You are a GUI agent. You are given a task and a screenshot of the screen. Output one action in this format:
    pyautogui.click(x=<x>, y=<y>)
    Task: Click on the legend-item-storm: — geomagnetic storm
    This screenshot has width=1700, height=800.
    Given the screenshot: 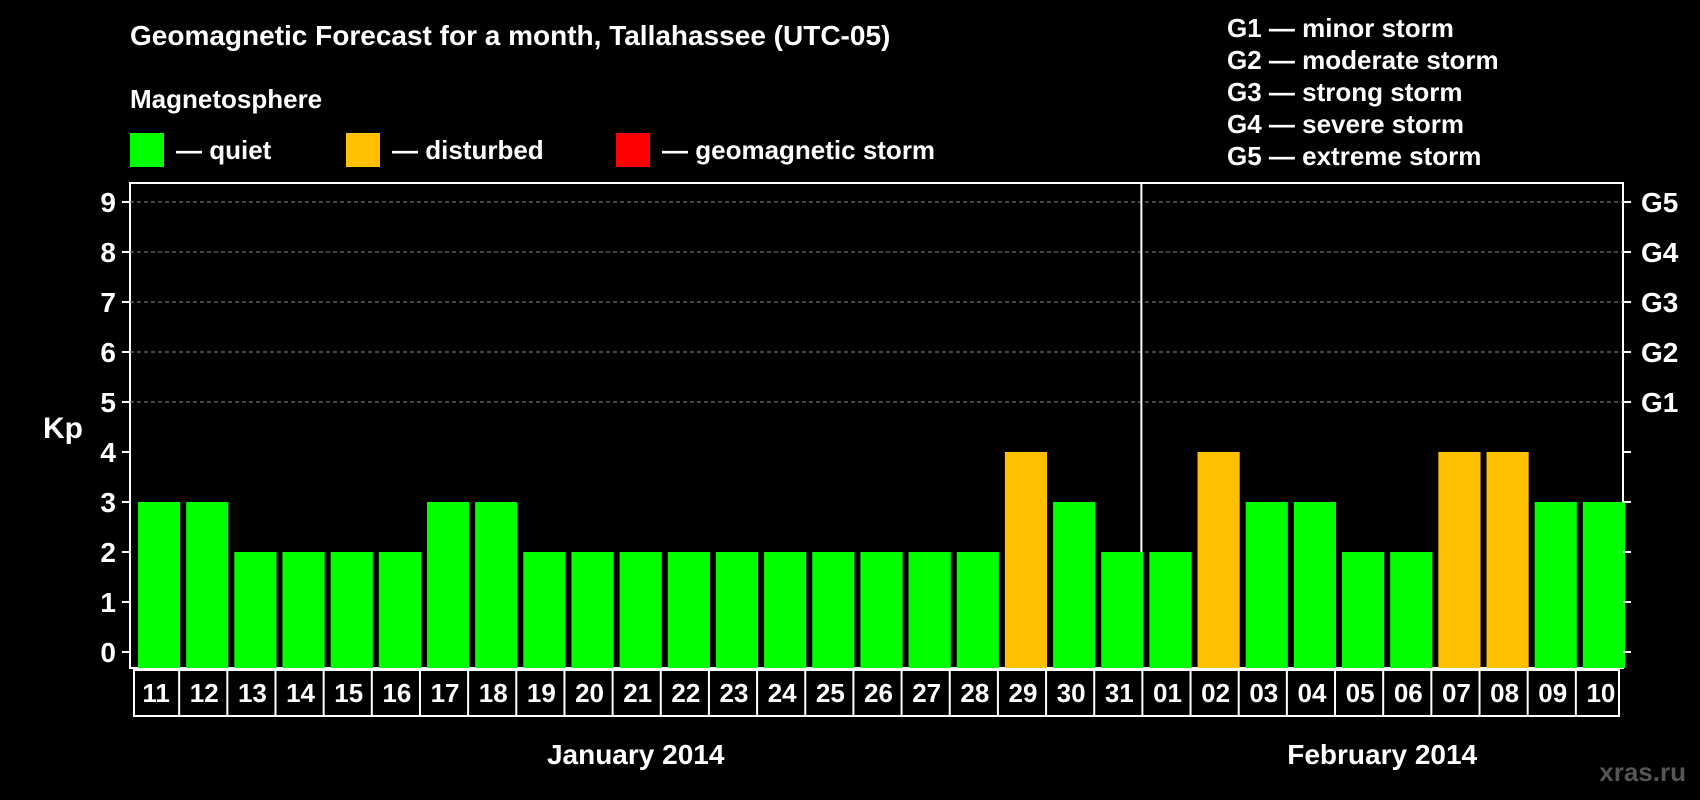 What is the action you would take?
    pyautogui.click(x=775, y=150)
    